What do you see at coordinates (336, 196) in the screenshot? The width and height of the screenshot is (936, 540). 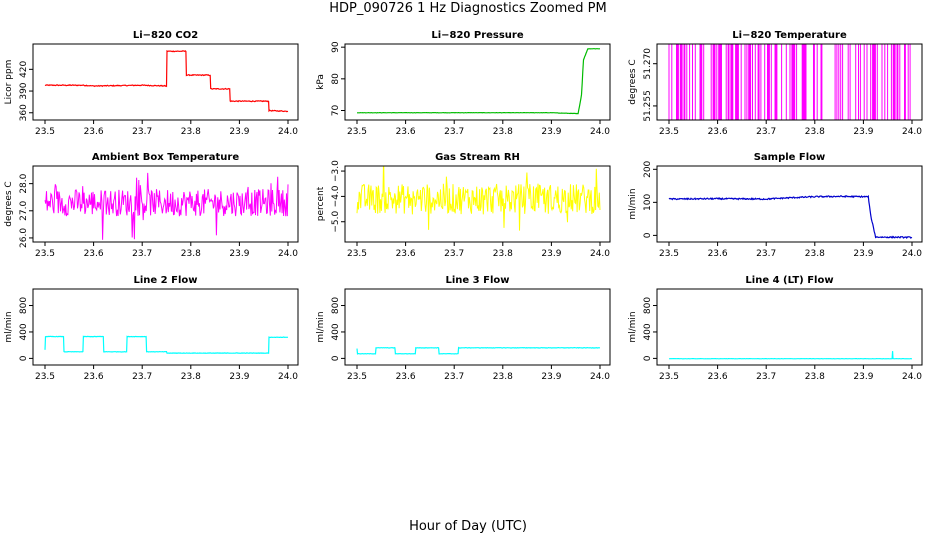 I see `rh-y-tick-label: −4.0` at bounding box center [336, 196].